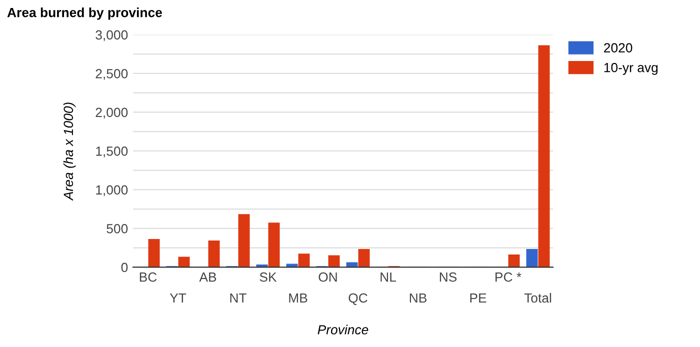 Image resolution: width=700 pixels, height=347 pixels. What do you see at coordinates (538, 297) in the screenshot?
I see `x-tick-label: Total` at bounding box center [538, 297].